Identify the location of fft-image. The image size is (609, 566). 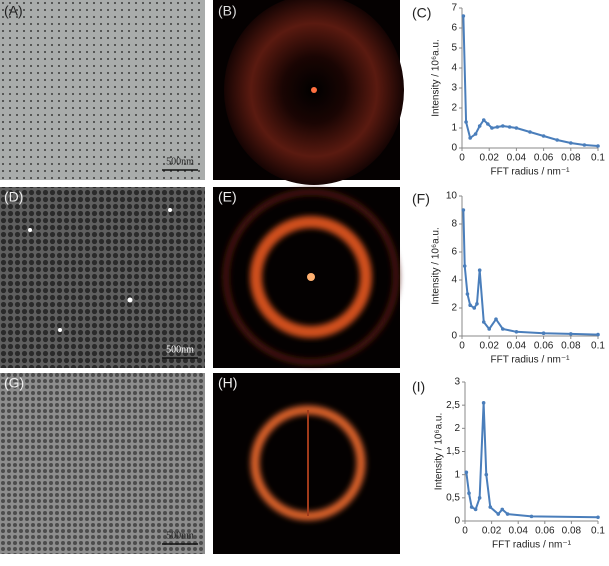
(306, 463).